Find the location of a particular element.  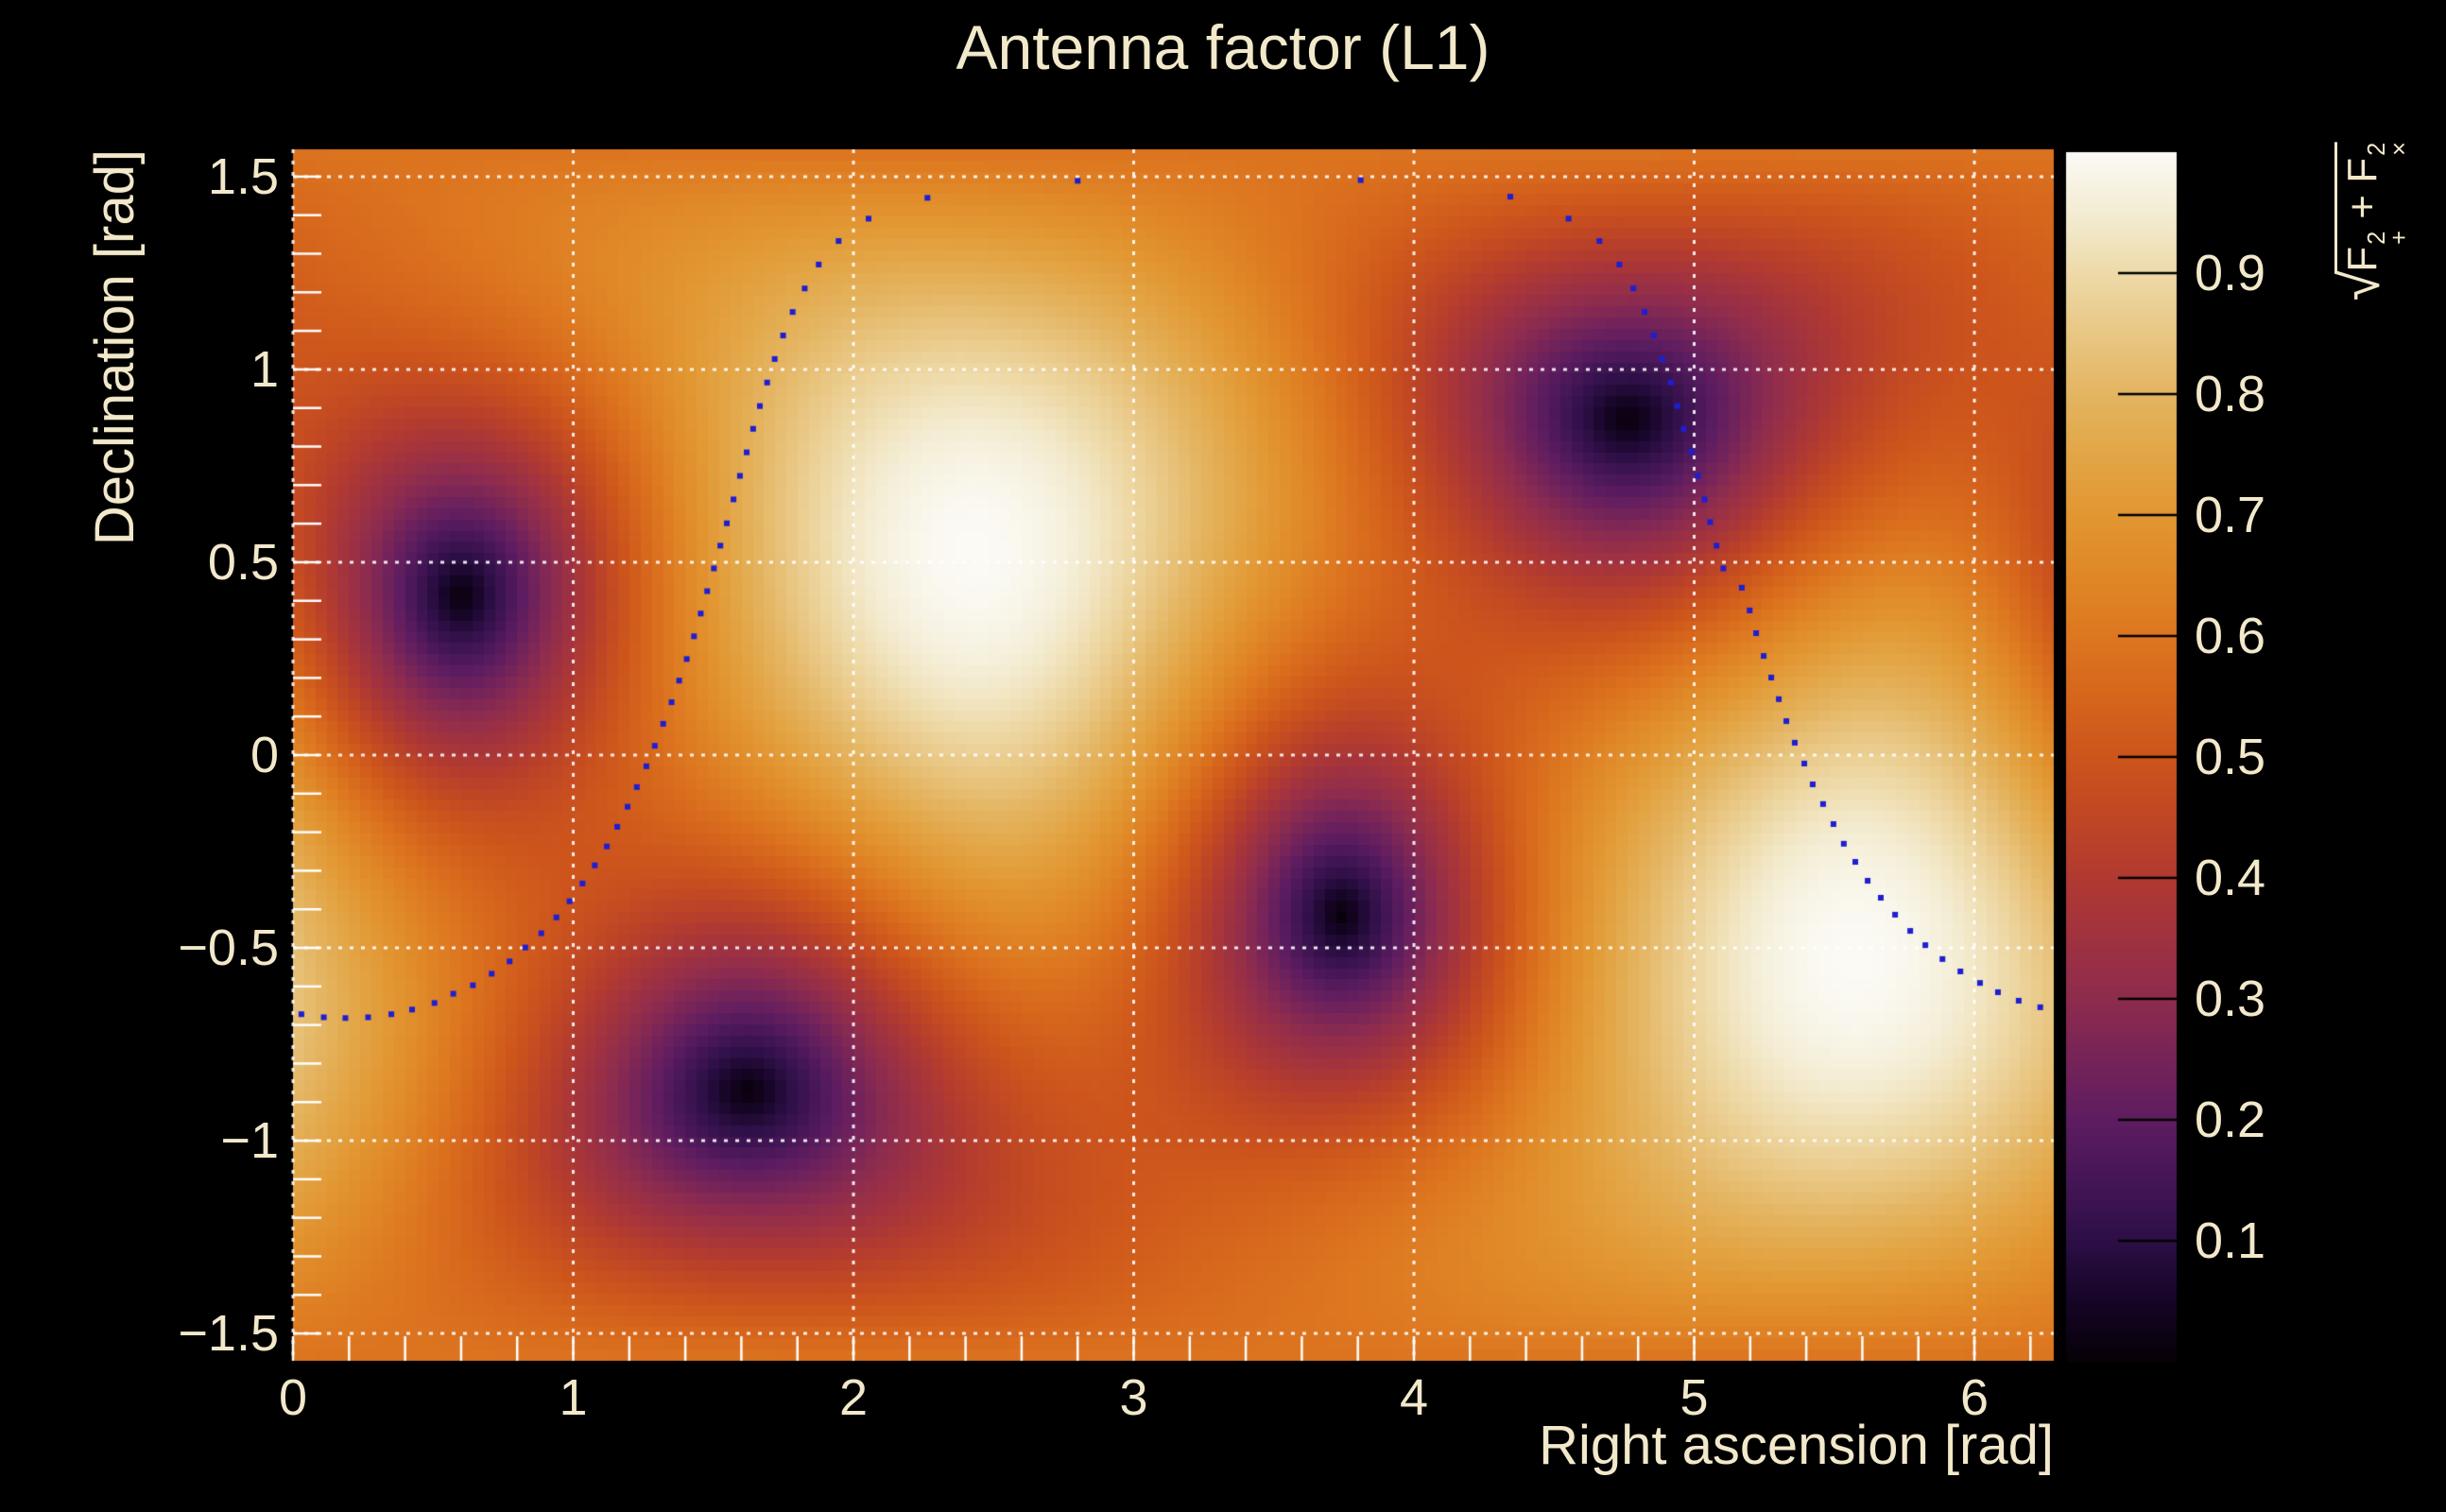

x-tick-label: 0 is located at coordinates (293, 1397).